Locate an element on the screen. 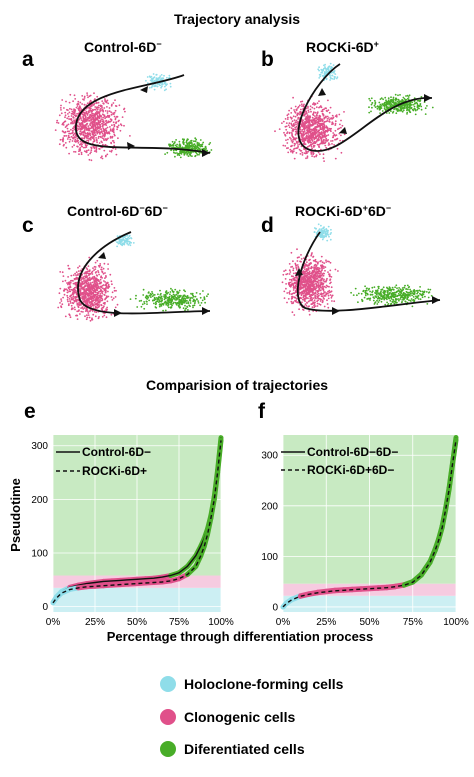 This screenshot has width=474, height=777. legend-e-label-1: Control-6D− is located at coordinates (116, 452).